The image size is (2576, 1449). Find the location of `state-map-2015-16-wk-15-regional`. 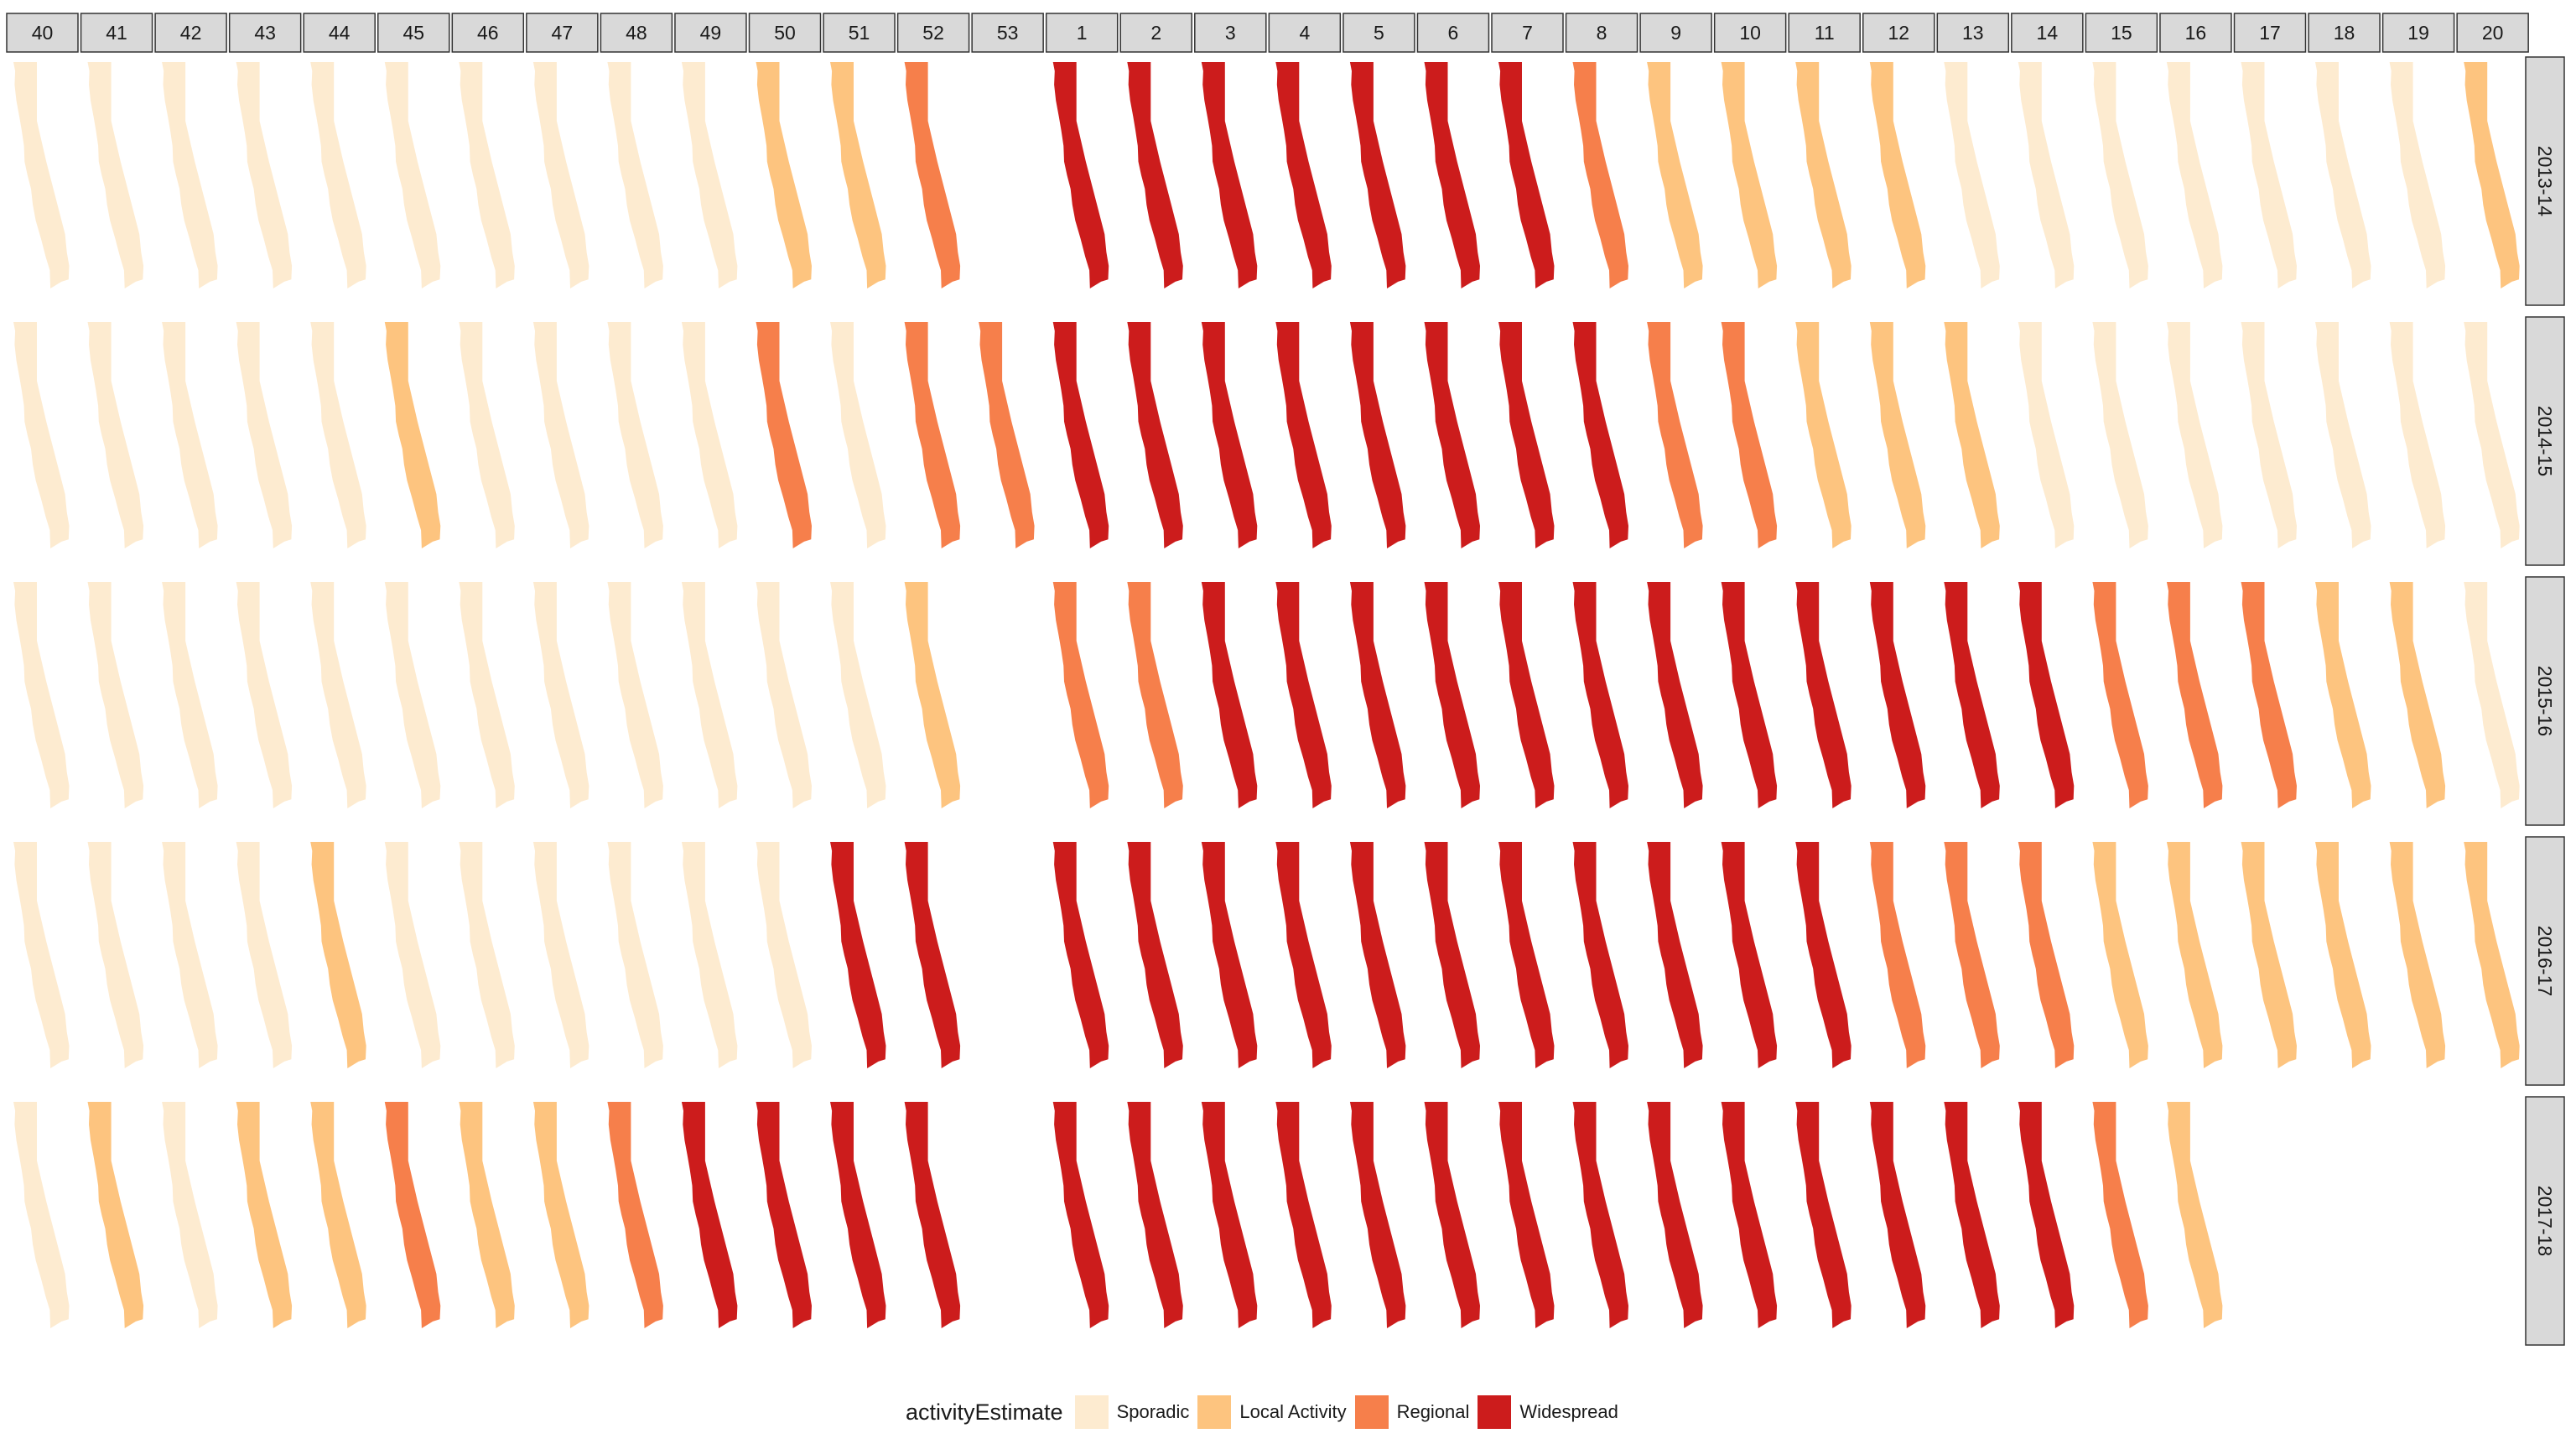

state-map-2015-16-wk-15-regional is located at coordinates (2120, 695).